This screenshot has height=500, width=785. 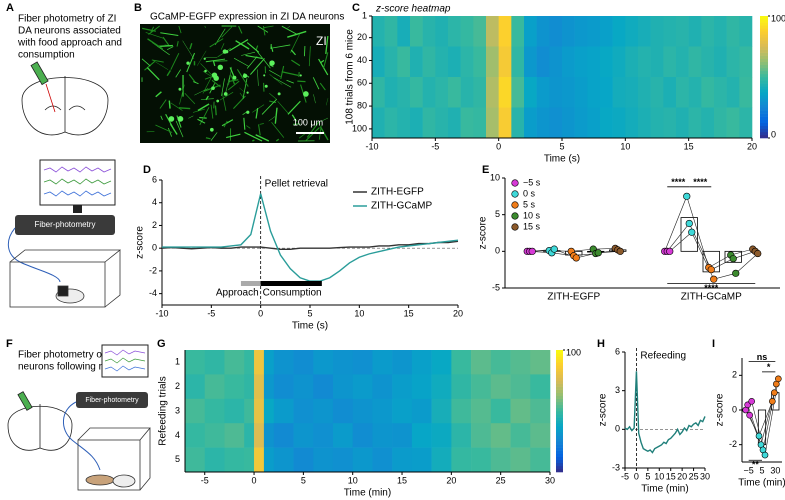 I want to click on y-tick-label: 60, so click(x=362, y=83).